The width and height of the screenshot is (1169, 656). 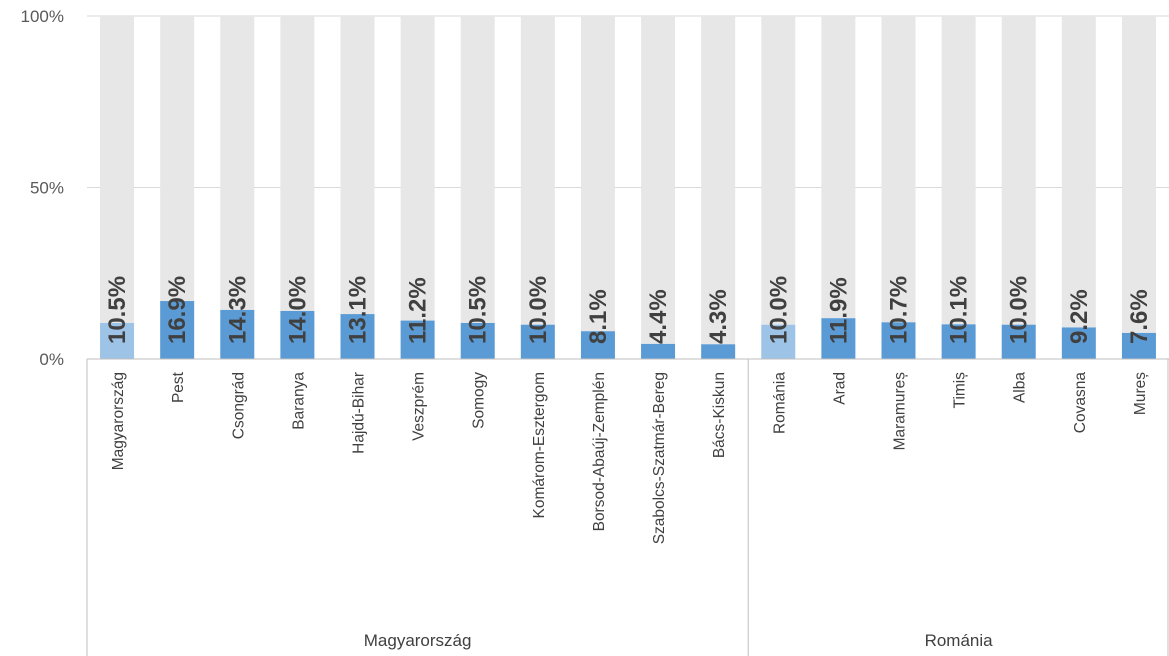 What do you see at coordinates (42, 16) in the screenshot?
I see `y-tick-label: 100%` at bounding box center [42, 16].